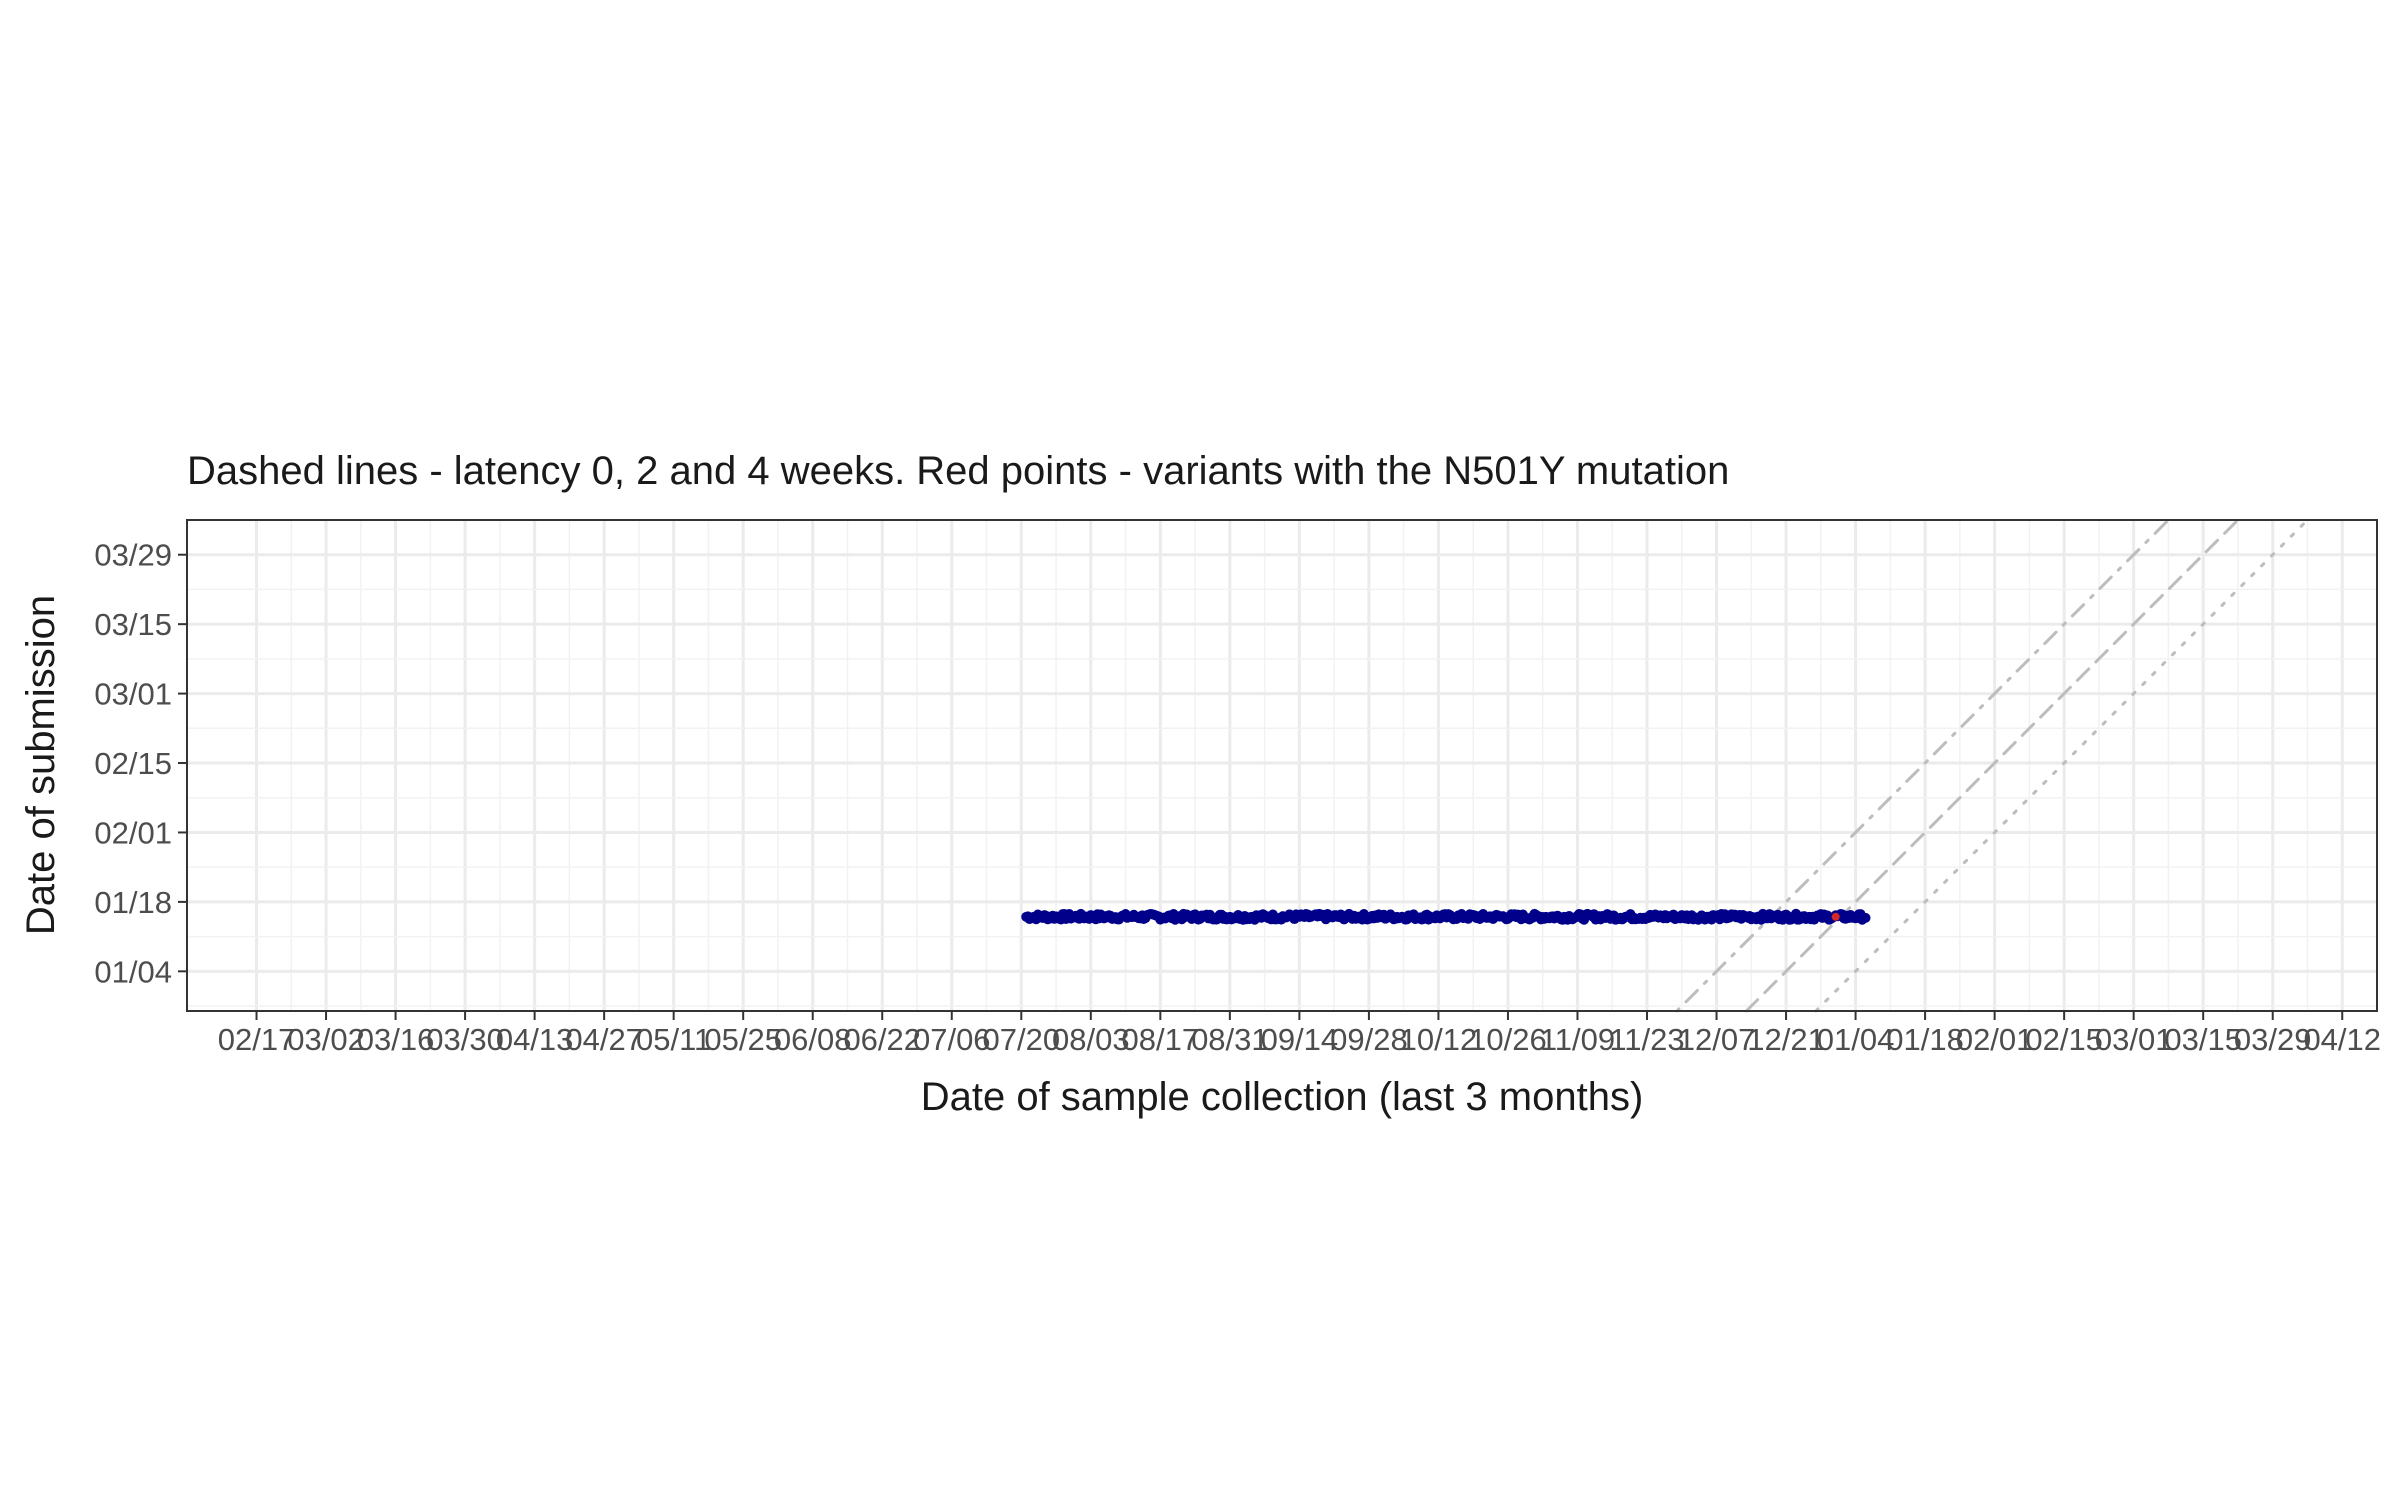 This screenshot has height=1500, width=2400. Describe the element at coordinates (2273, 1039) in the screenshot. I see `x-tick-label: 03/29` at that location.